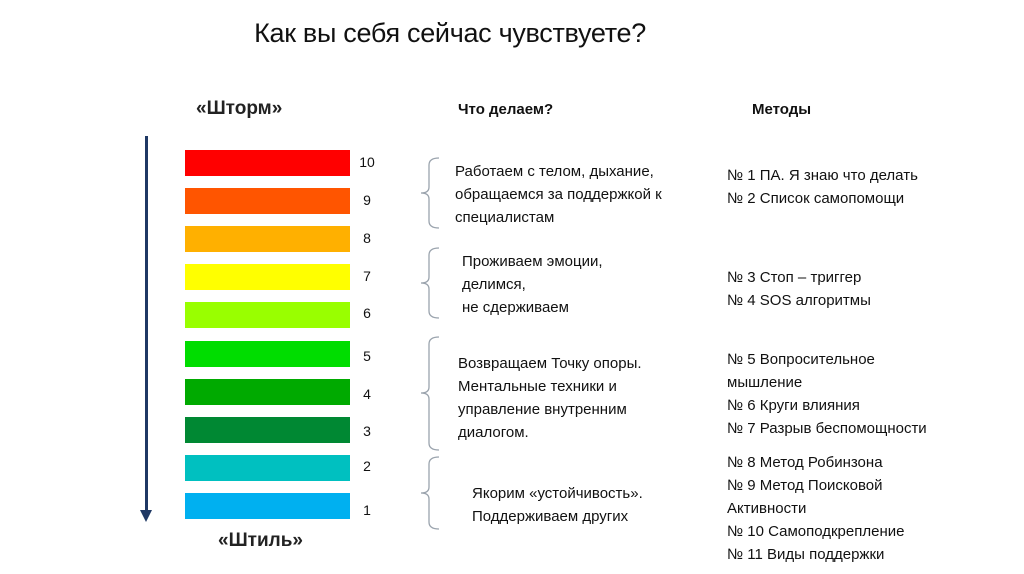 This screenshot has height=574, width=1024. Describe the element at coordinates (765, 382) in the screenshot. I see `method-item: мышление` at that location.